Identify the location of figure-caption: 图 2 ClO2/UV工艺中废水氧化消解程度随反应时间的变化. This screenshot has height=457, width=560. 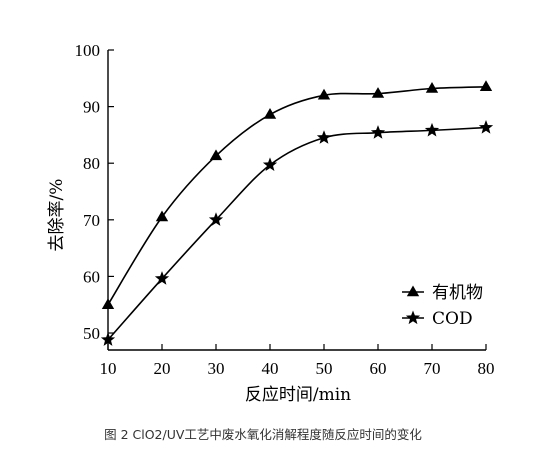
(263, 434).